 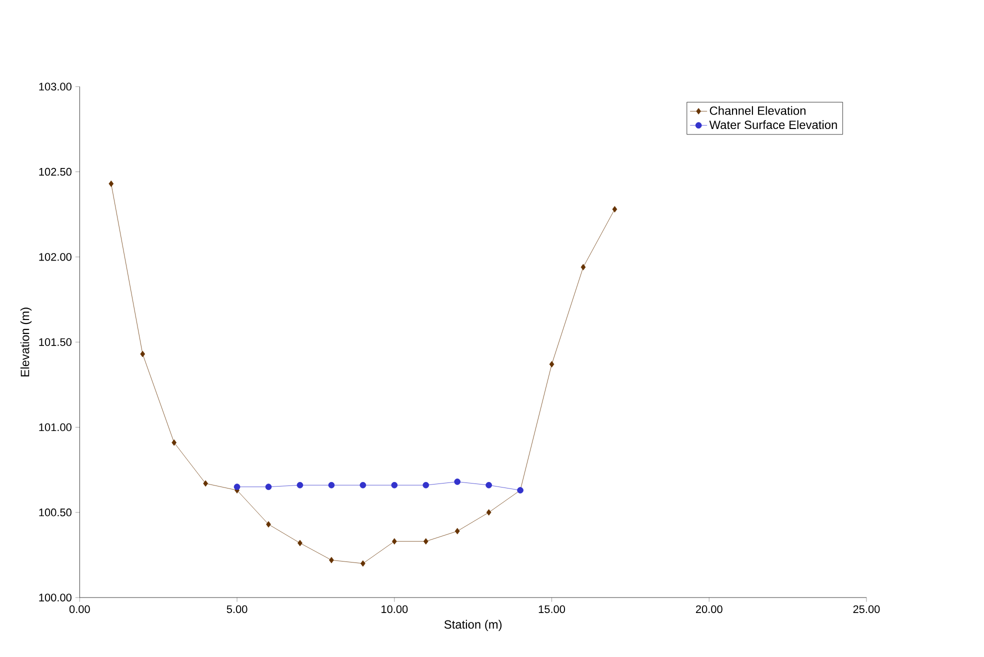 What do you see at coordinates (758, 110) in the screenshot?
I see `legend-label: Channel Elevation` at bounding box center [758, 110].